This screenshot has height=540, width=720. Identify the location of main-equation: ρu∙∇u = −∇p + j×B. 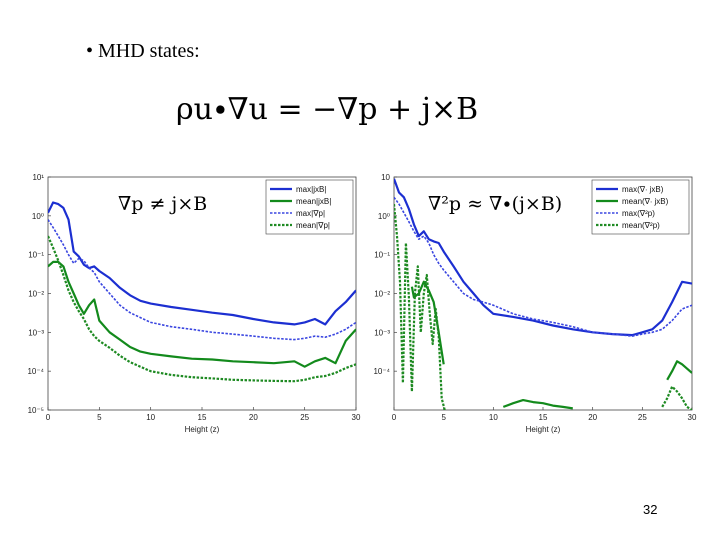
(327, 109).